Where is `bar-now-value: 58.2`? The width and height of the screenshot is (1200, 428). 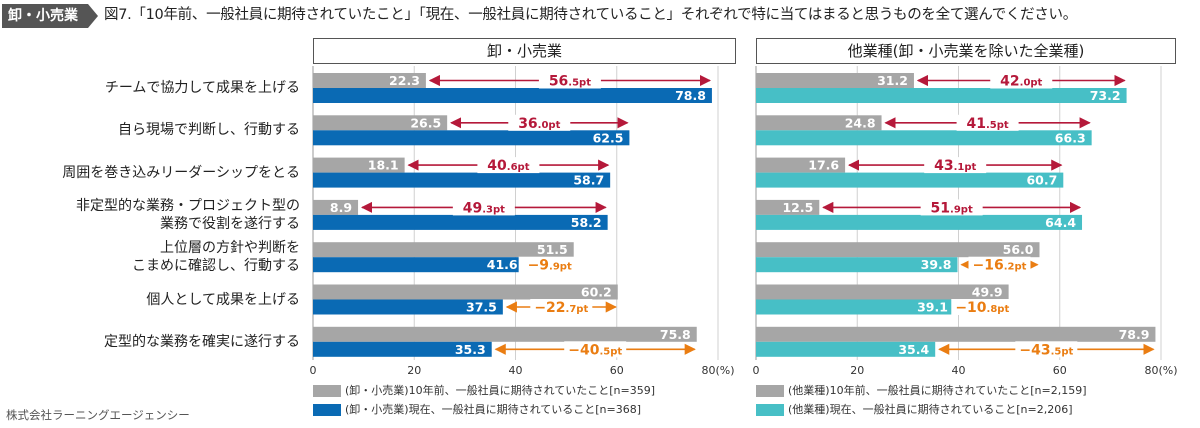 bar-now-value: 58.2 is located at coordinates (586, 222).